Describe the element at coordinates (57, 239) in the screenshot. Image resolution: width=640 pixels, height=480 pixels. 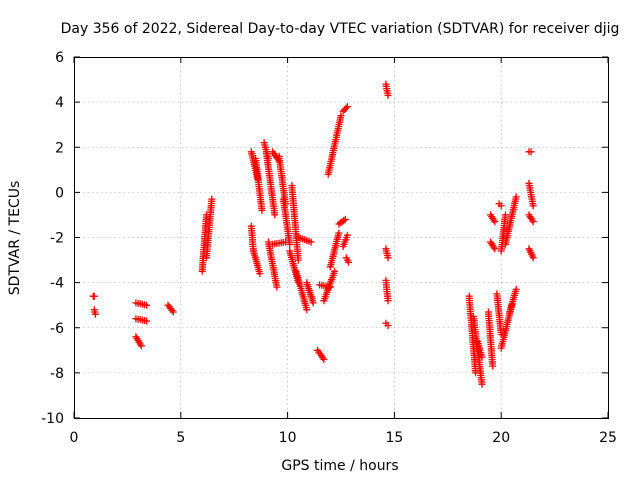
I see `y-tick-label: -2` at that location.